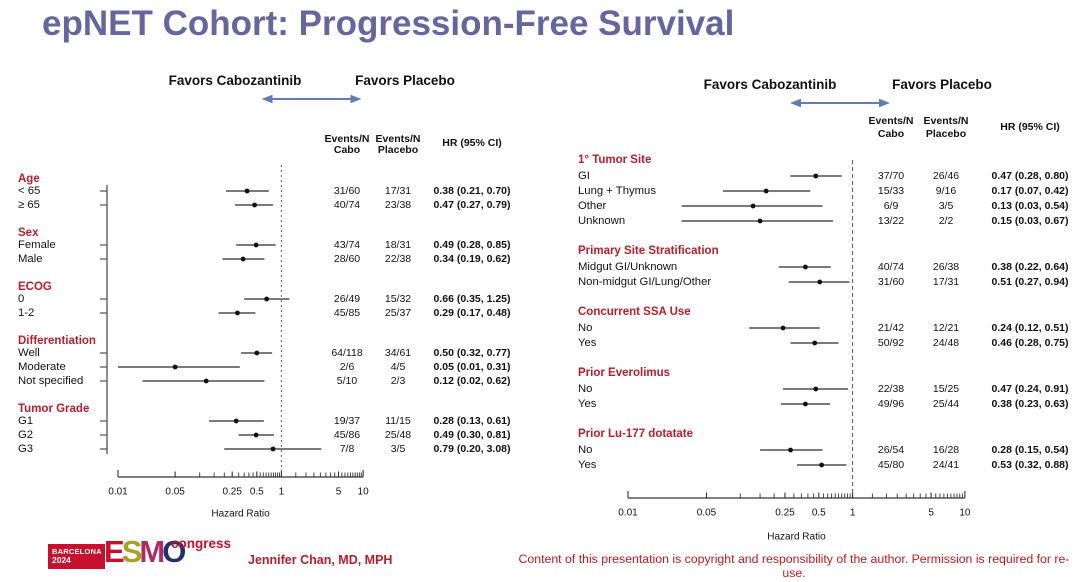 The image size is (1080, 582). I want to click on hr-ci-value: 0.12 (0.02, 0.62), so click(471, 381).